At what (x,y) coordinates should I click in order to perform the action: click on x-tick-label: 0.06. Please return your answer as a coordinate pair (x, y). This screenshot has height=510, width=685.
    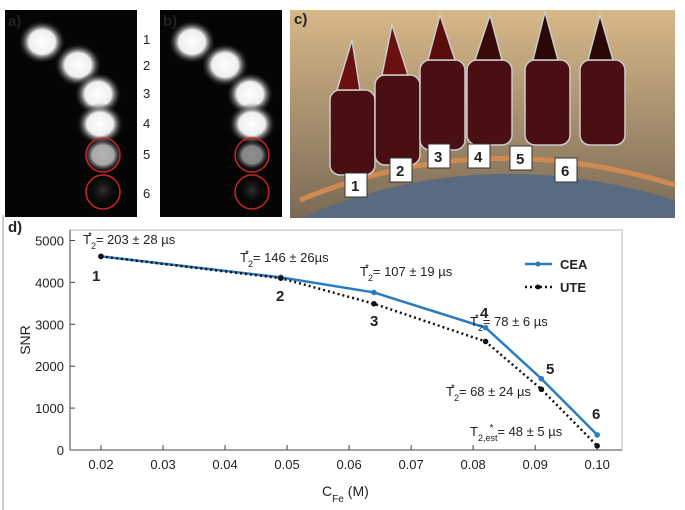
    Looking at the image, I should click on (348, 464).